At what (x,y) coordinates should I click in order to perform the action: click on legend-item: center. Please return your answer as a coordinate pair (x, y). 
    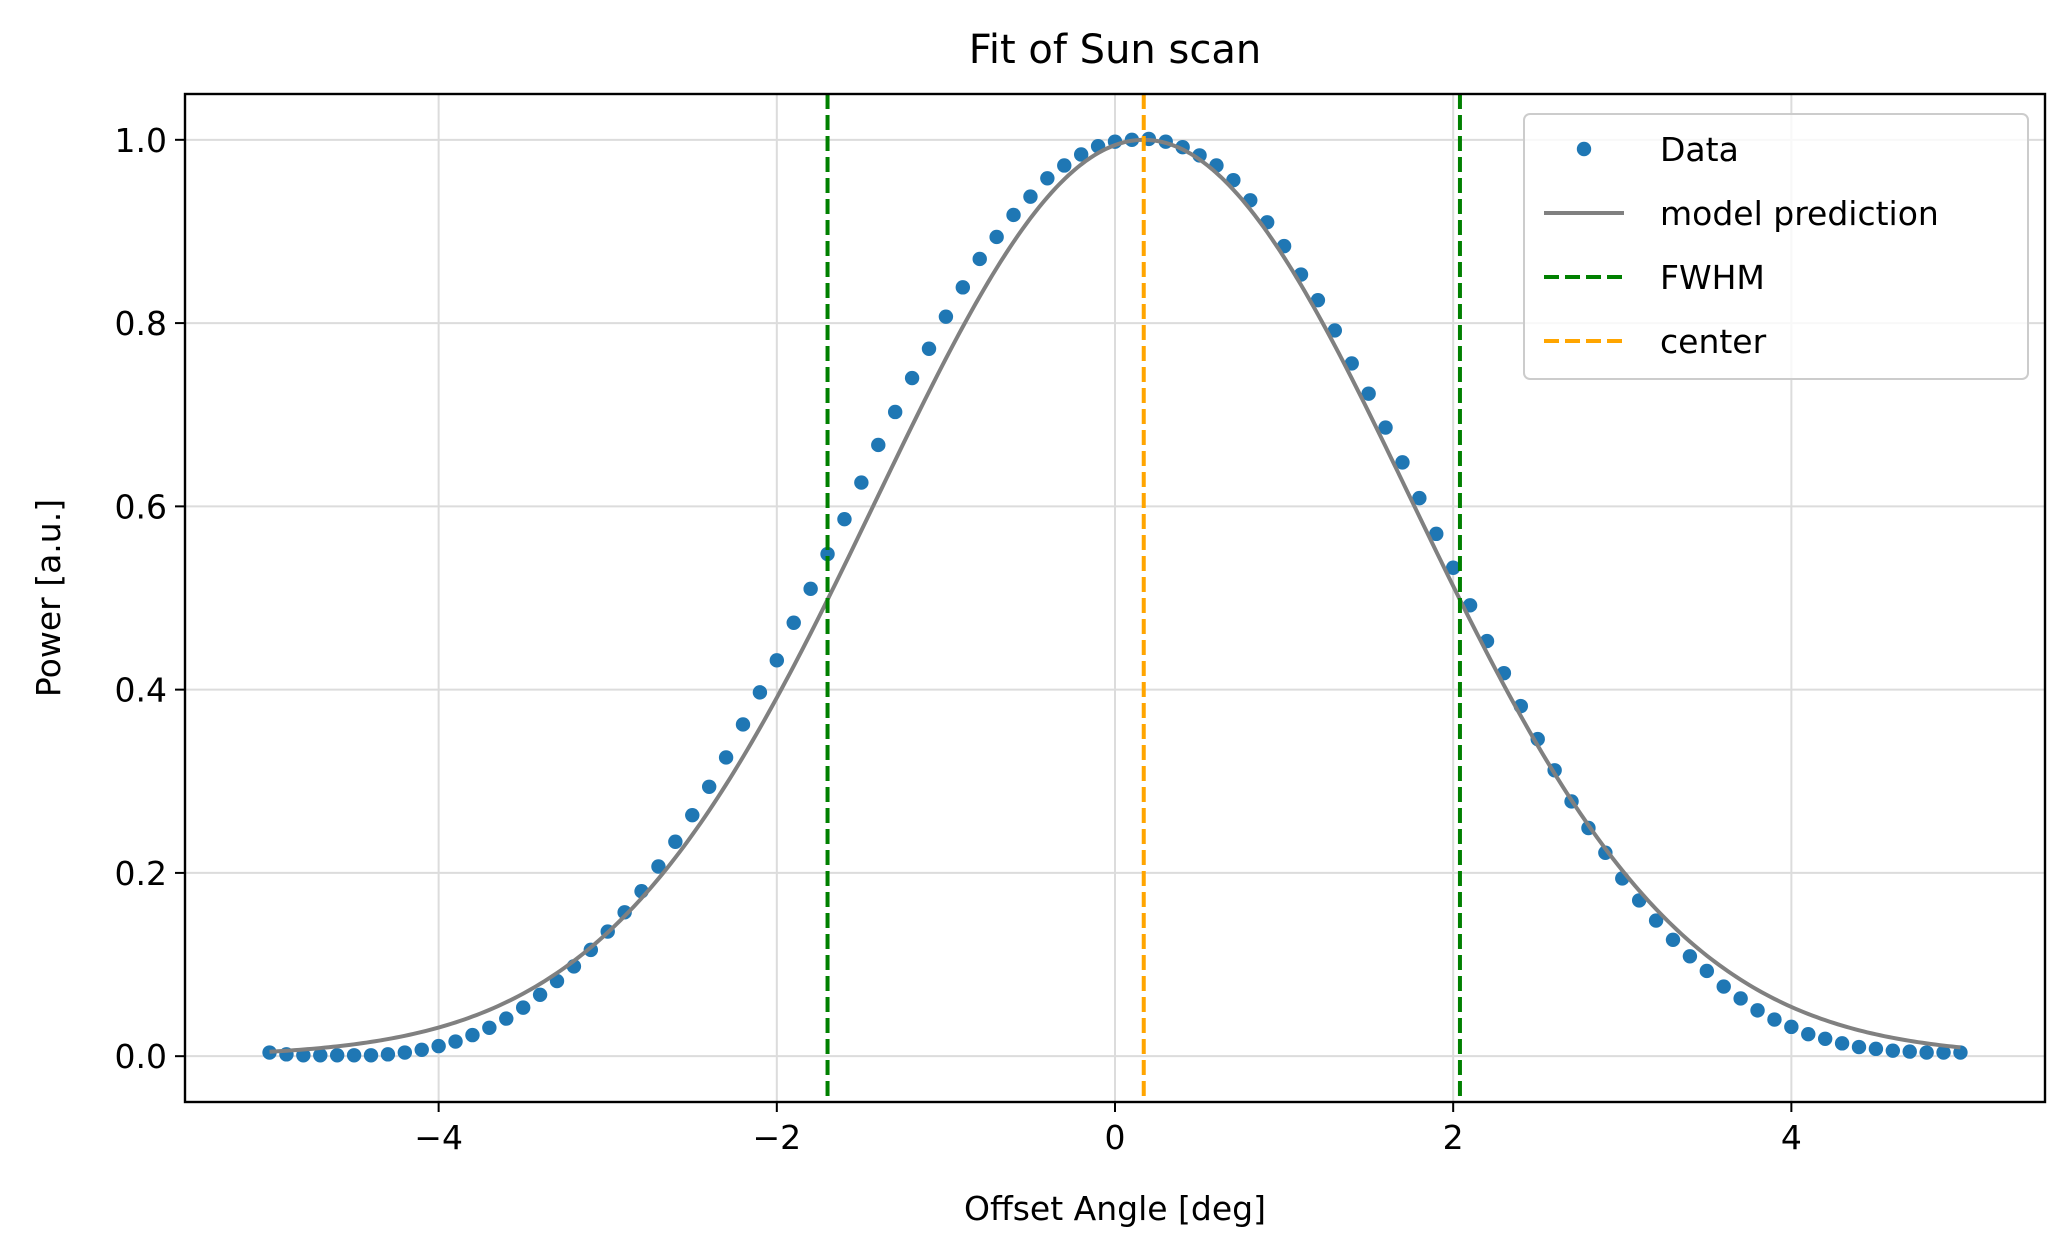
    Looking at the image, I should click on (1655, 341).